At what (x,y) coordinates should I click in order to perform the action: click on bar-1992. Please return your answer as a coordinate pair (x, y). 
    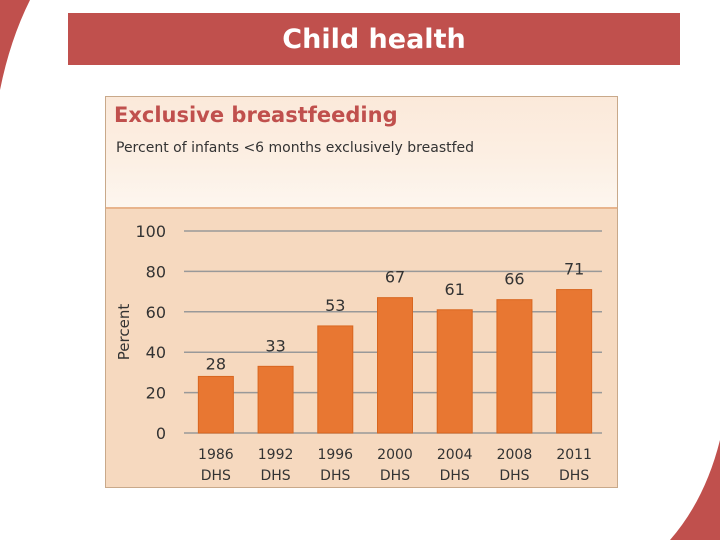
    Looking at the image, I should click on (275, 399).